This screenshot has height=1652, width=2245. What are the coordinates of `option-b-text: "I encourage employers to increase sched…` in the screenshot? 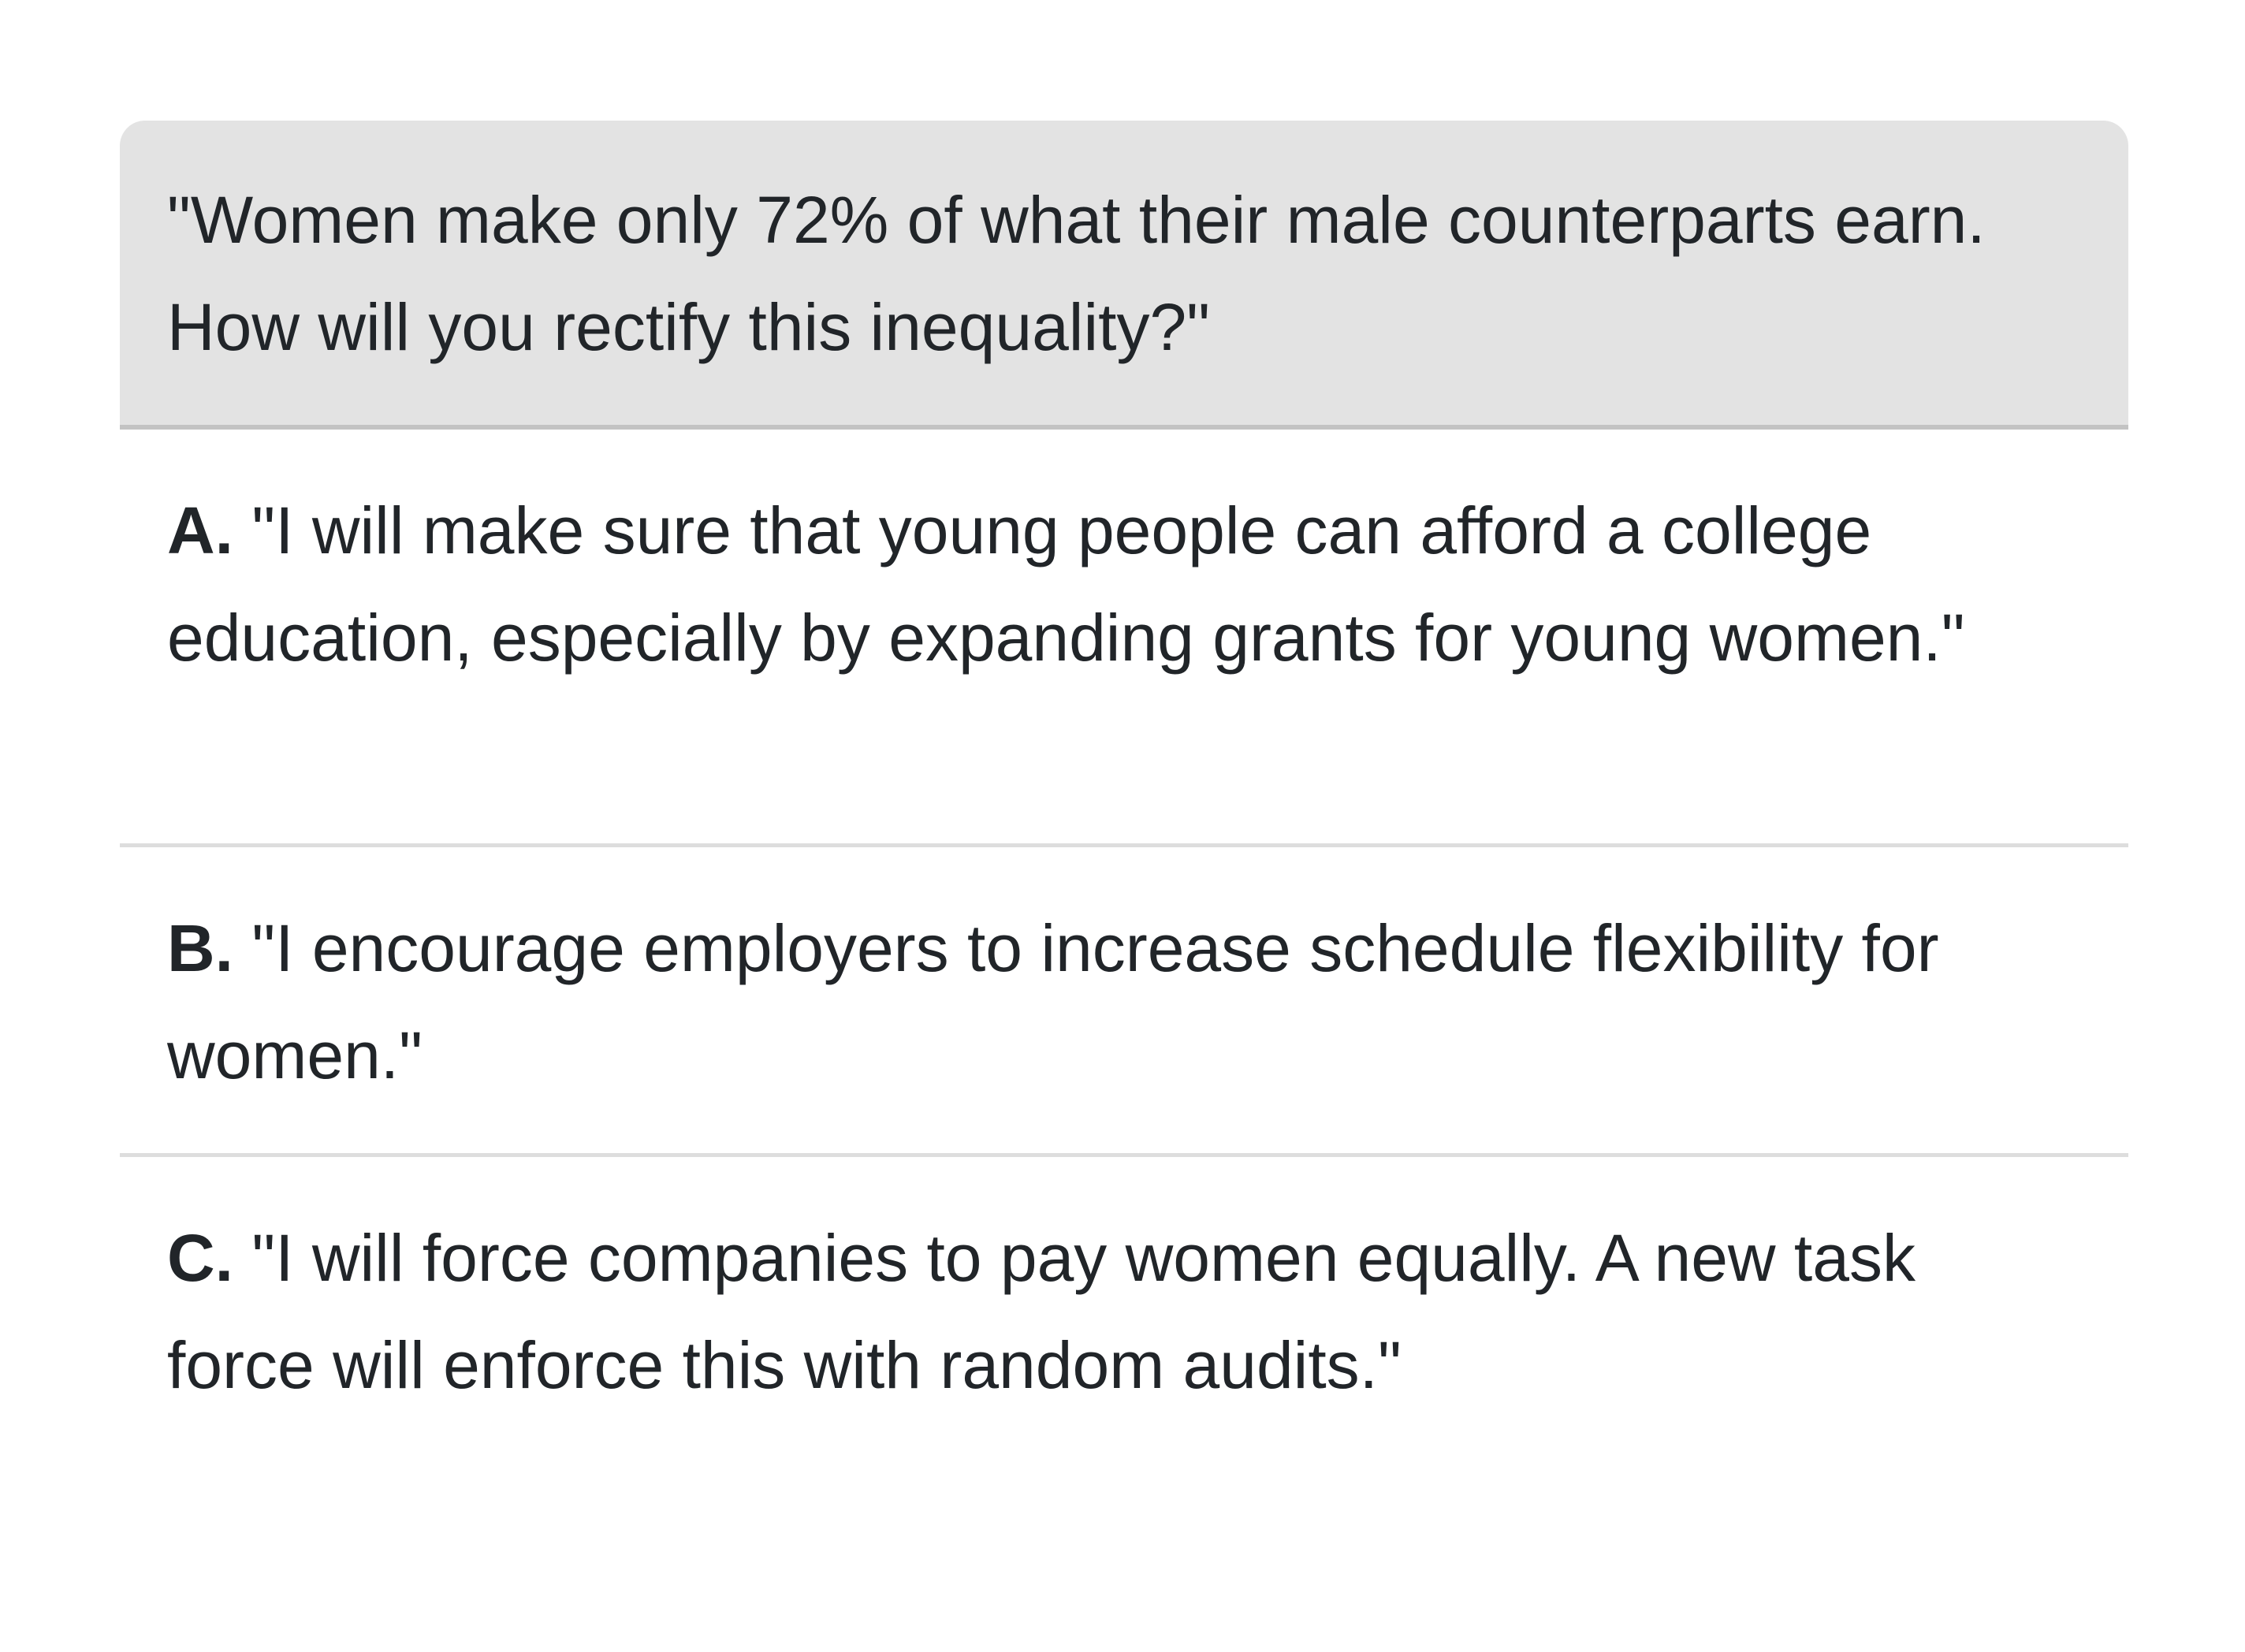 It's located at (1053, 1001).